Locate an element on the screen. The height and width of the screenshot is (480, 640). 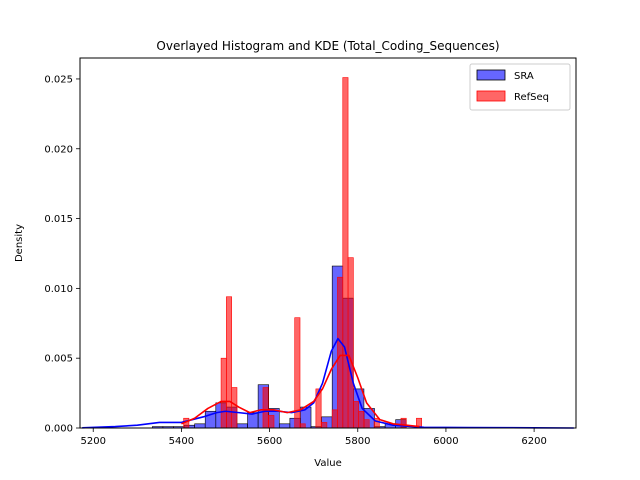
kde-curves is located at coordinates (328, 383).